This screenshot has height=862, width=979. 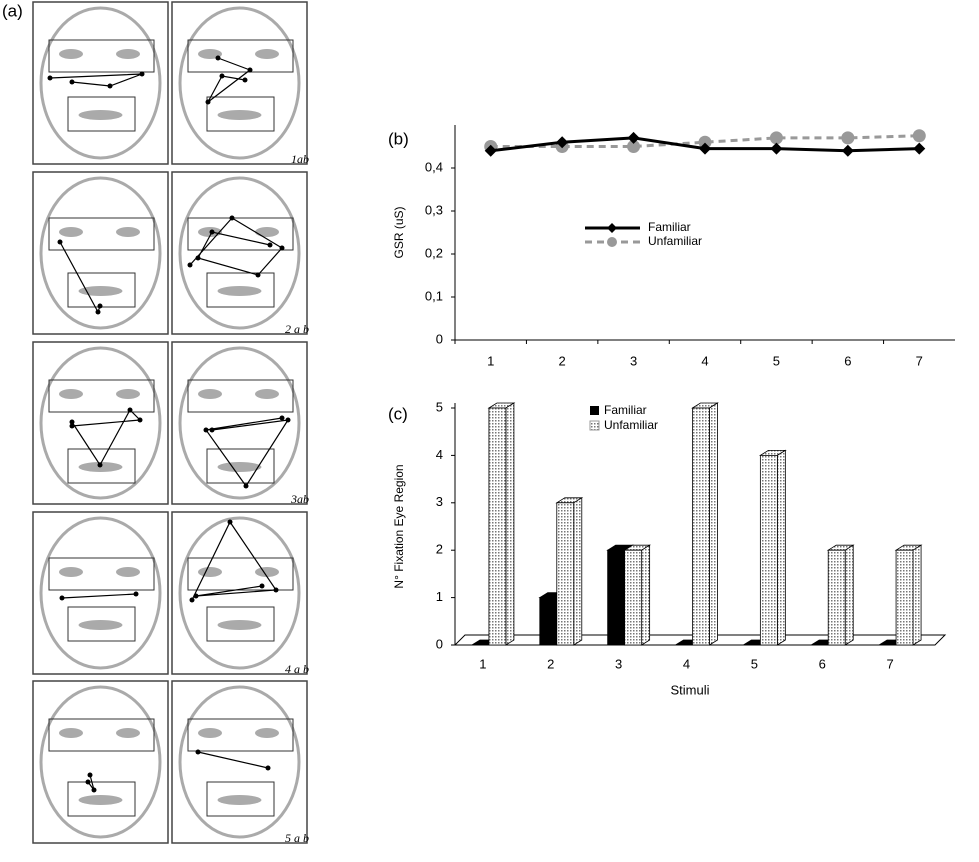 What do you see at coordinates (300, 159) in the screenshot?
I see `row-label: 1ab` at bounding box center [300, 159].